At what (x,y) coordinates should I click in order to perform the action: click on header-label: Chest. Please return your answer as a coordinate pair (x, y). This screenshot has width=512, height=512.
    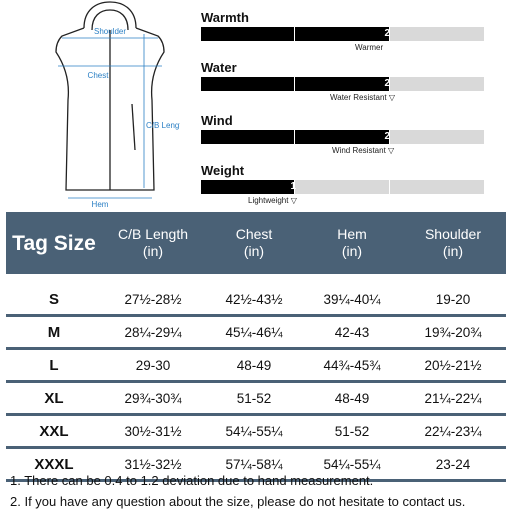
    Looking at the image, I should click on (254, 234).